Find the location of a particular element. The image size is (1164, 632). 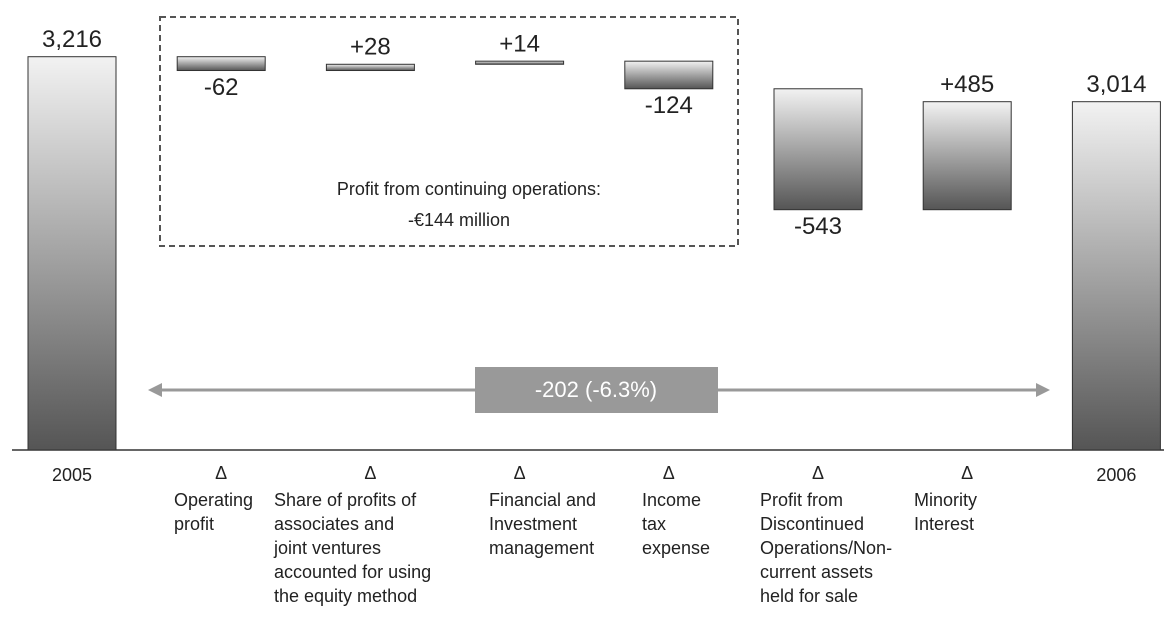

x-tick-label: 2005 is located at coordinates (72, 475).